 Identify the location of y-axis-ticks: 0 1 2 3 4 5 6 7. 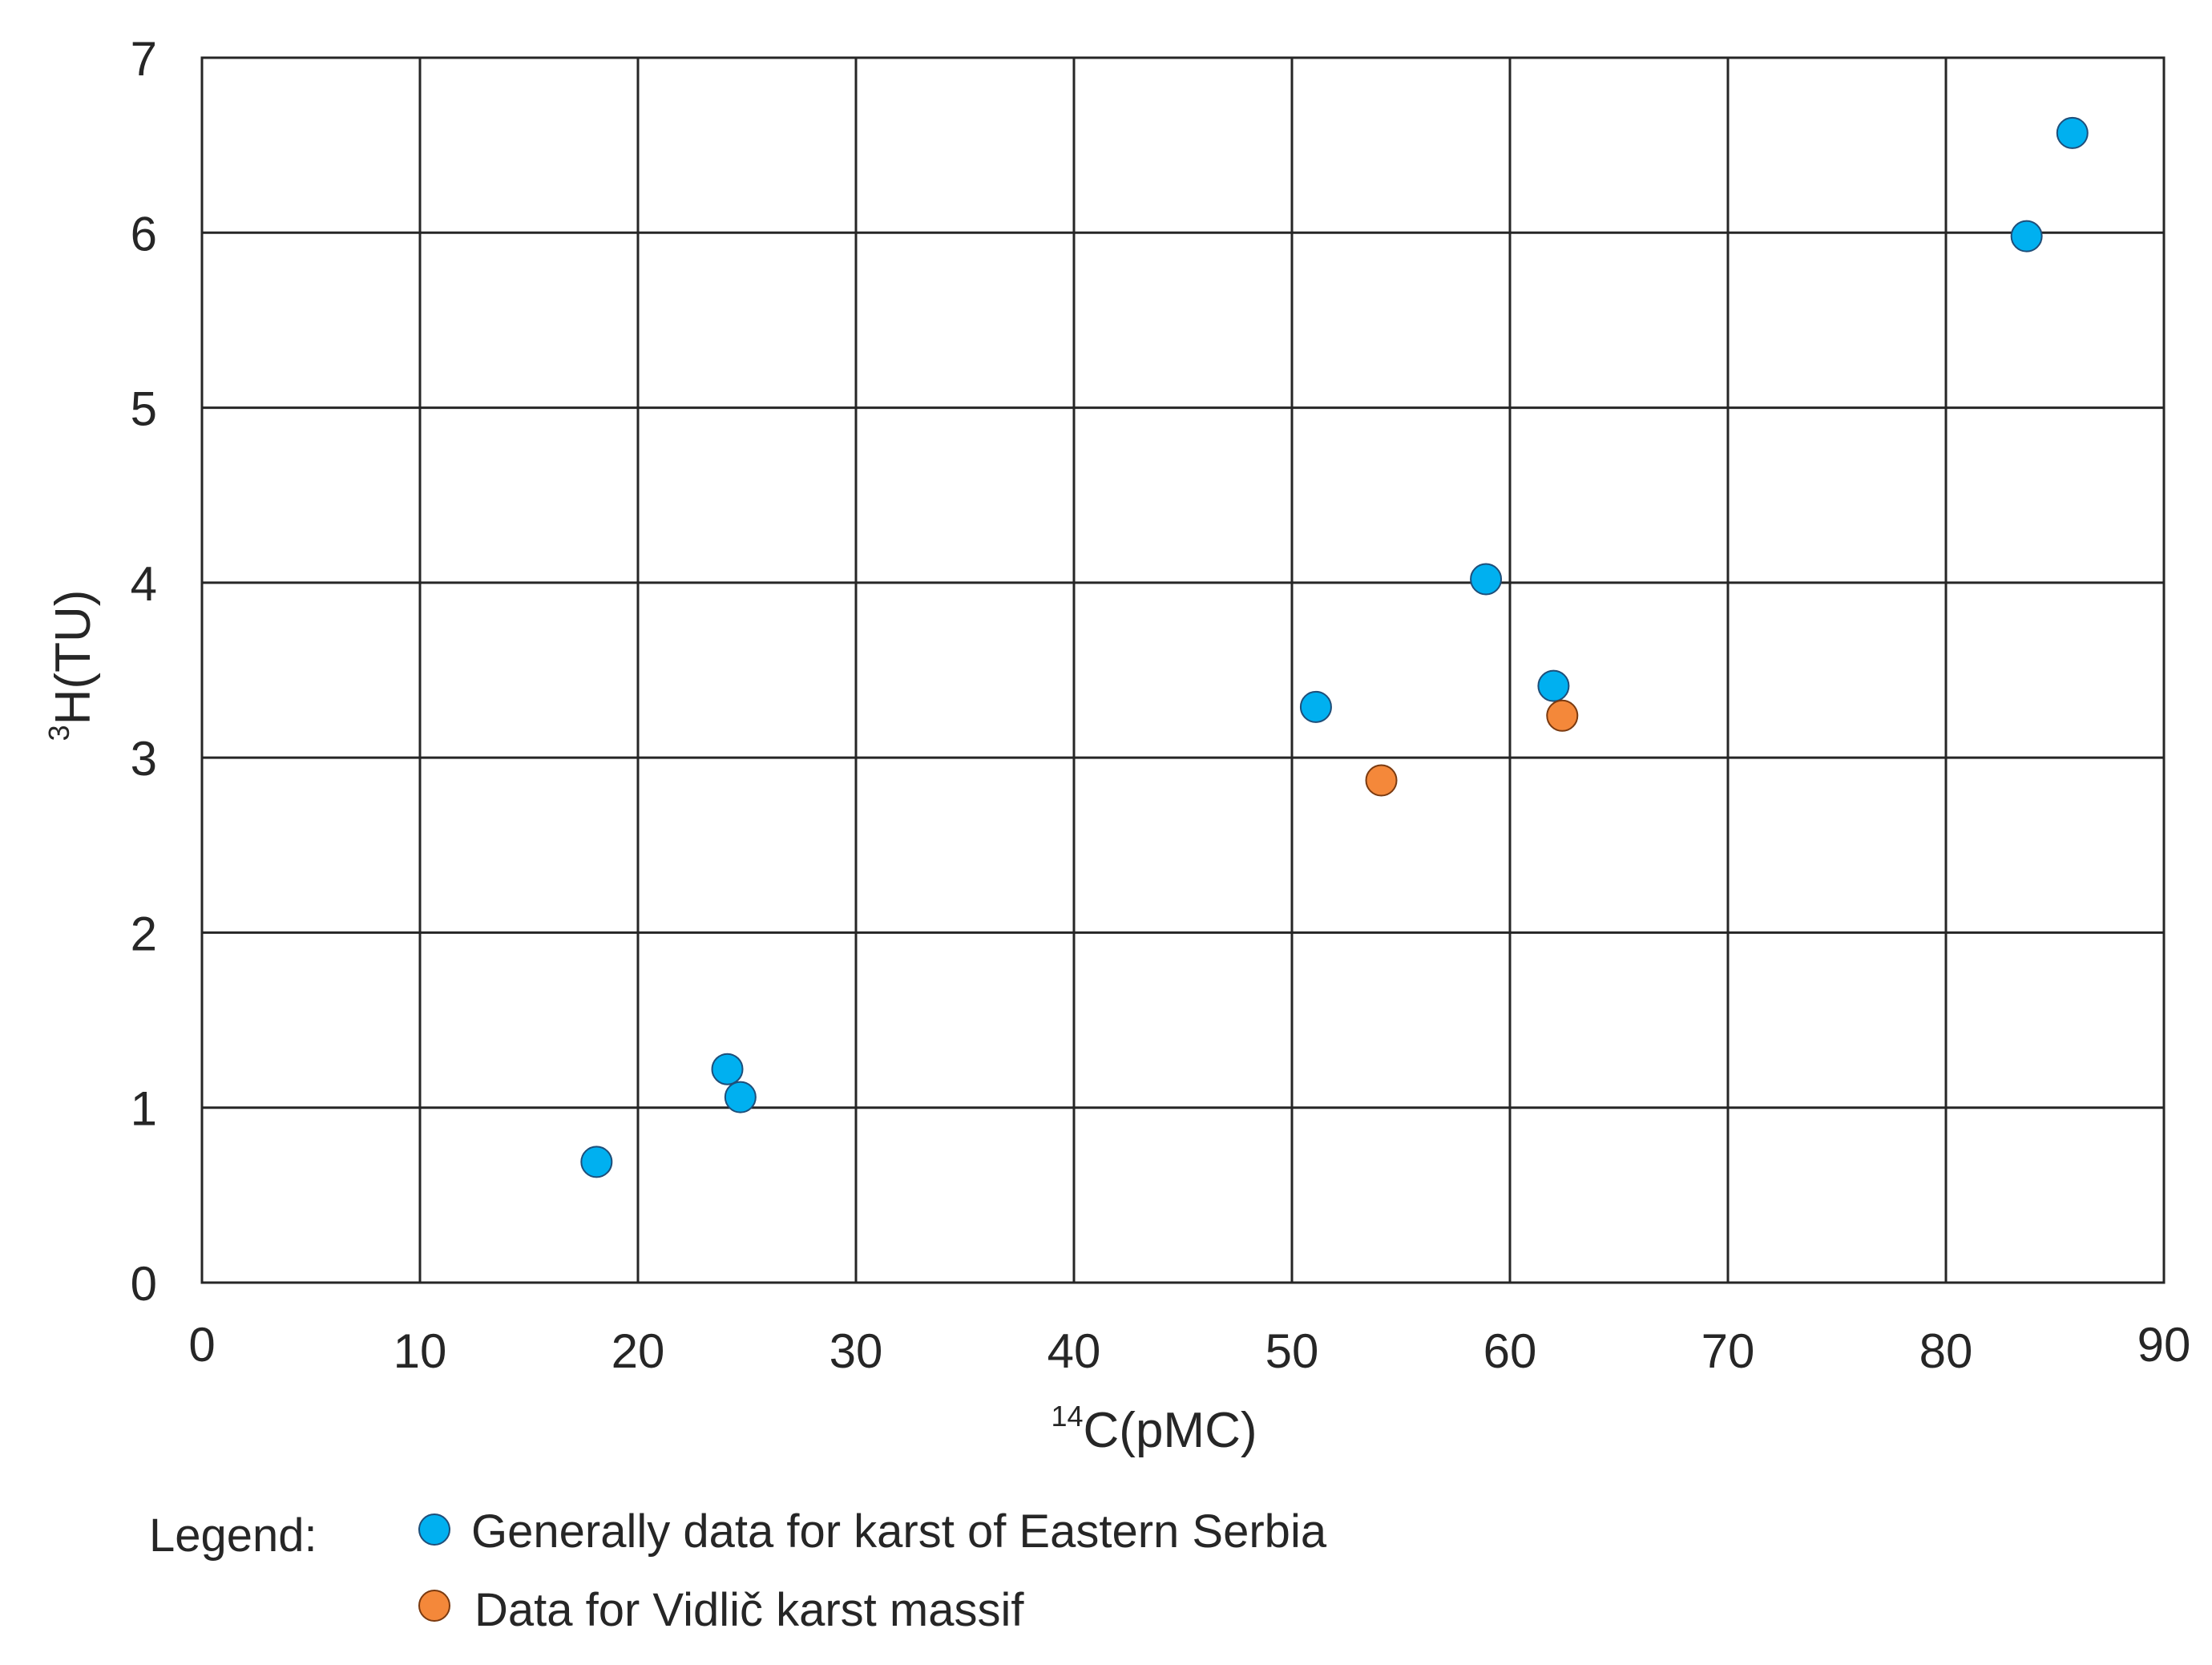
(144, 671).